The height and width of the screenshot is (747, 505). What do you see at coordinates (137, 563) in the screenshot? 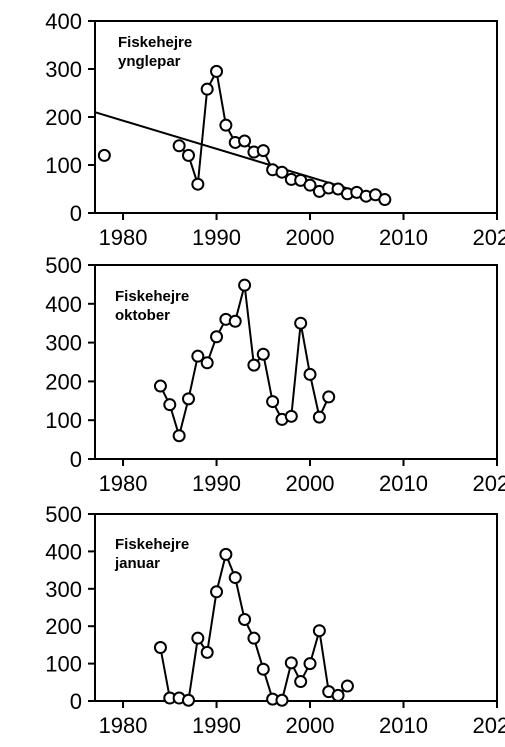
I see `panel-label: januar` at bounding box center [137, 563].